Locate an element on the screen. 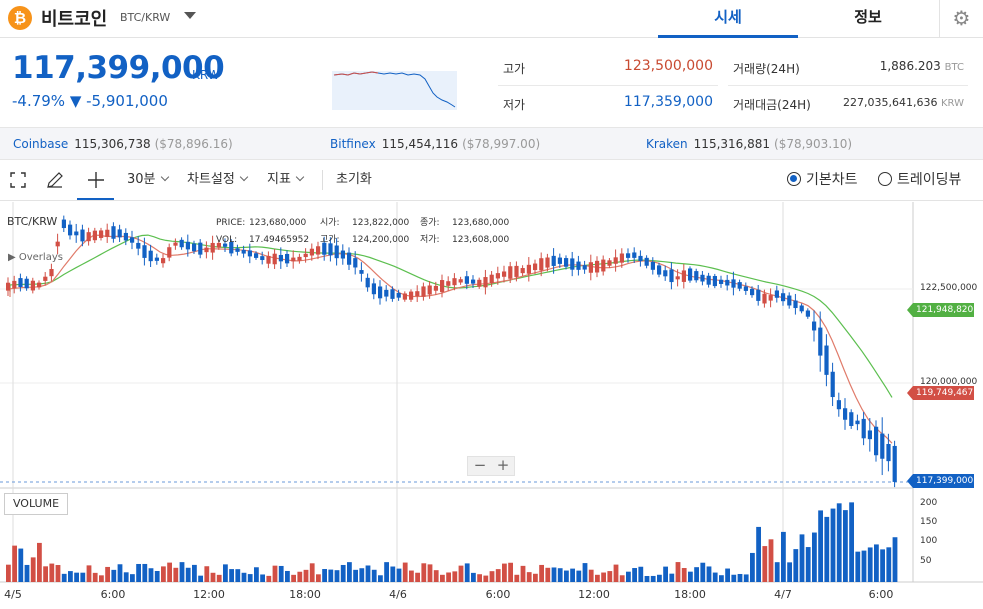  crosshair-button is located at coordinates (95, 180).